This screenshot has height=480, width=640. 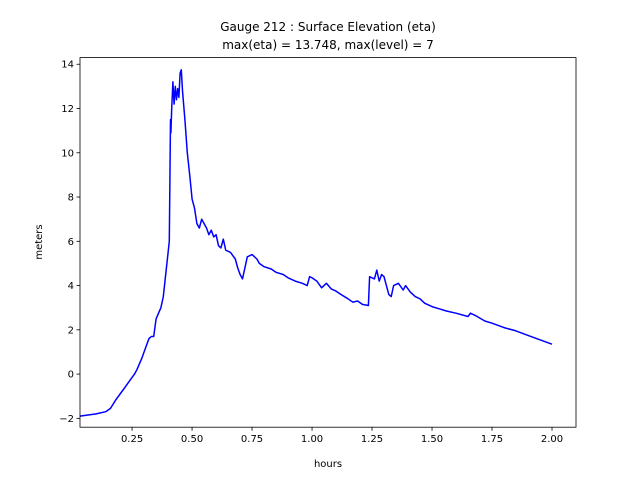 I want to click on x-tick-label: 1.75, so click(x=492, y=439).